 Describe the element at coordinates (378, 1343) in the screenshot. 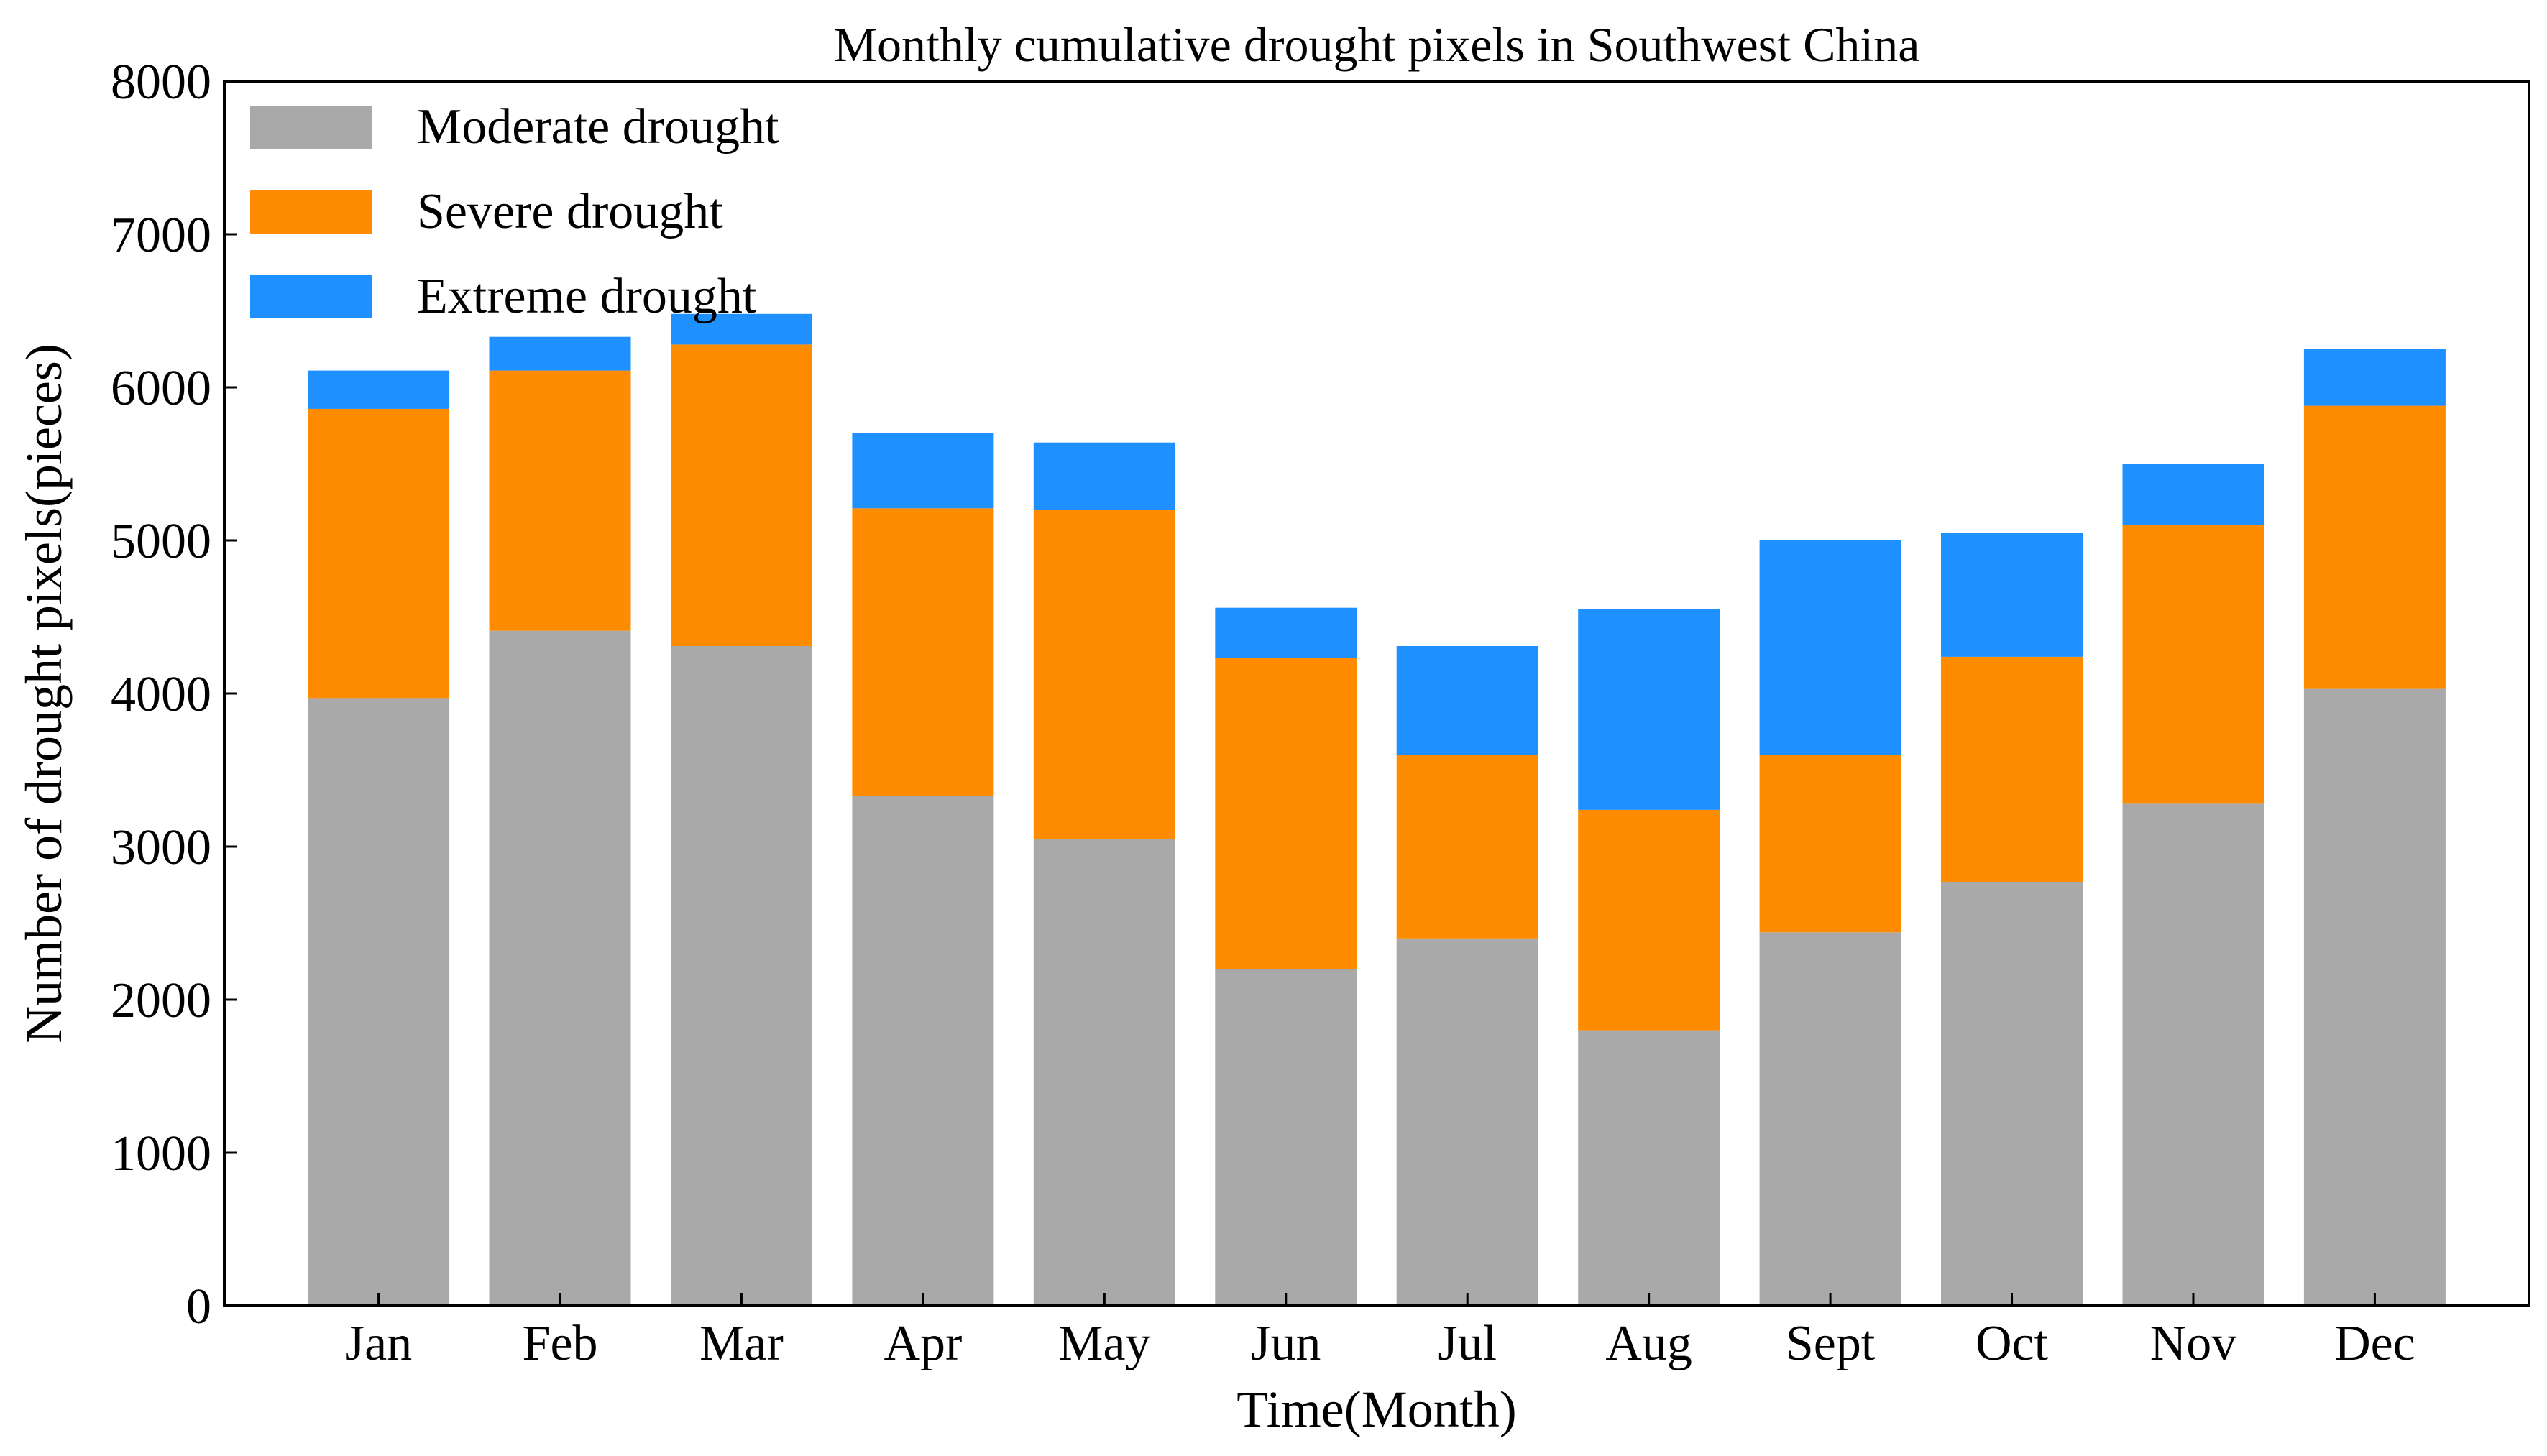

I see `x-tick-label: Jan` at that location.